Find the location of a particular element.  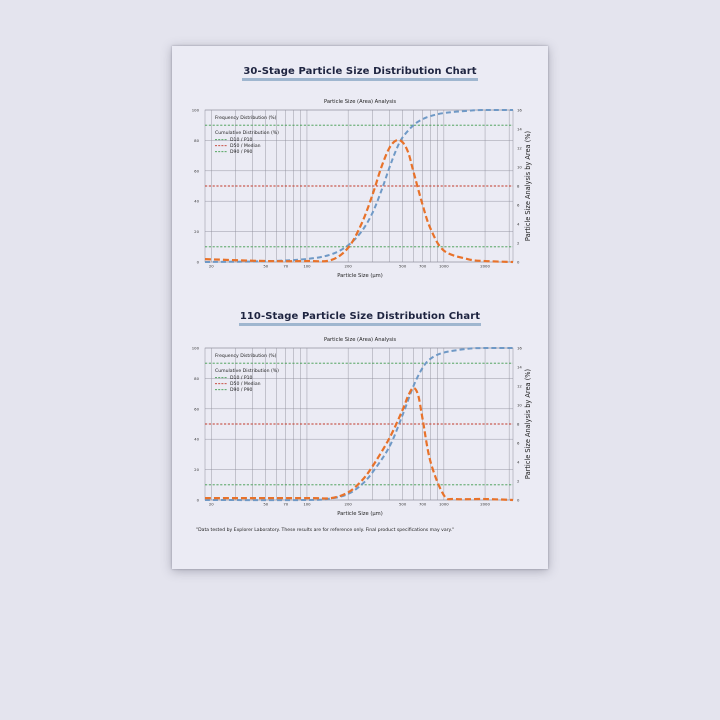

series-line-cumulative is located at coordinates (359, 185).